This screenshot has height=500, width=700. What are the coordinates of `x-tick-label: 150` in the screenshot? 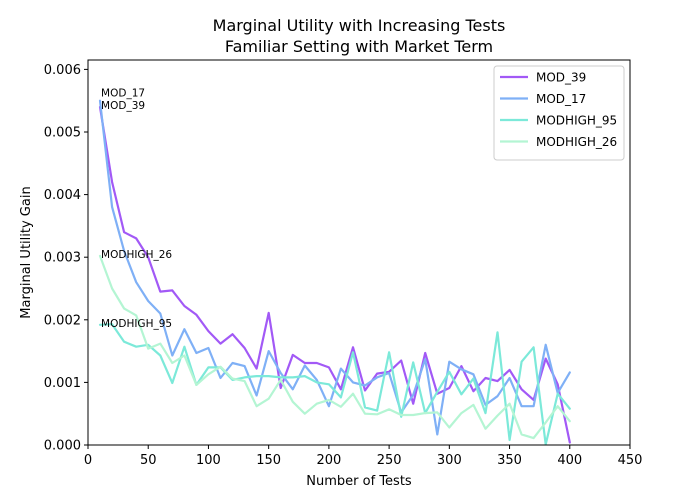 It's located at (268, 460).